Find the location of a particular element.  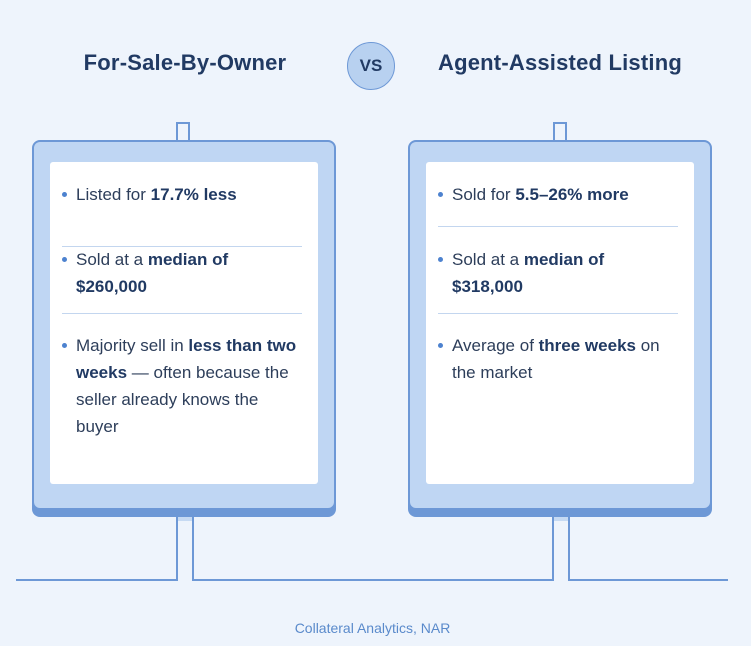

left-sign-hook is located at coordinates (183, 131).